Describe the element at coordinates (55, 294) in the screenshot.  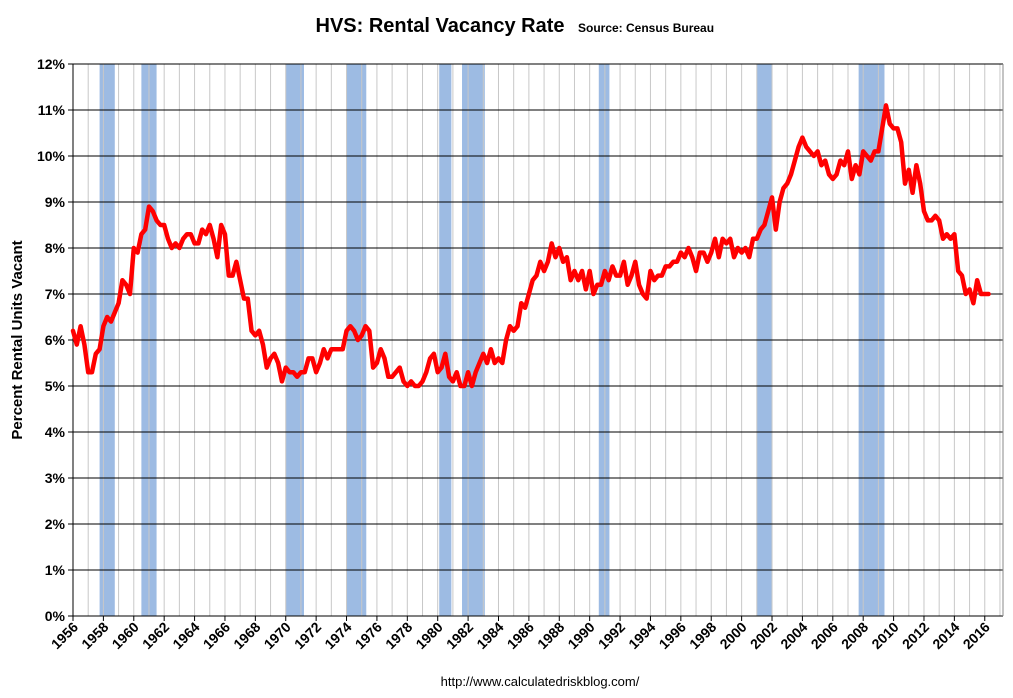
I see `y-tick-label: 7%` at that location.